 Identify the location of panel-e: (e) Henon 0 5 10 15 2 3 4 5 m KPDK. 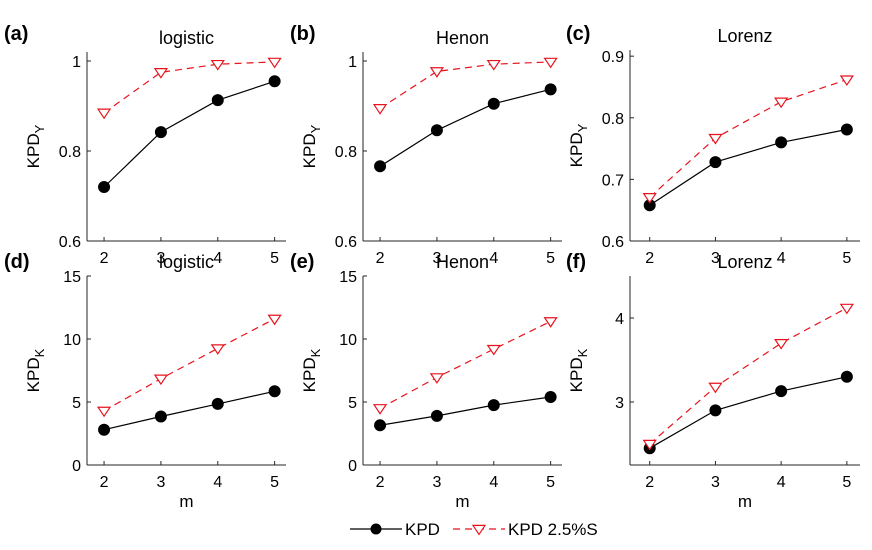
(426, 381).